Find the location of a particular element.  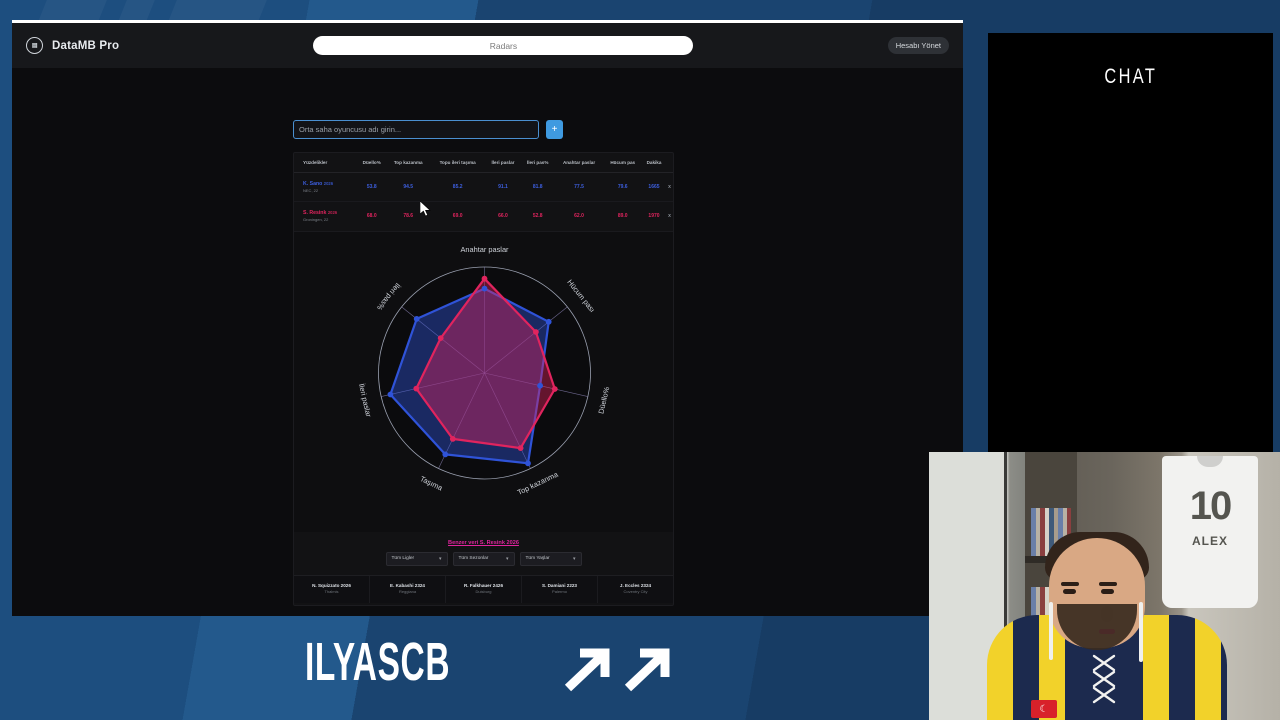

col-attacking-pass: Hücum pas is located at coordinates (622, 163).